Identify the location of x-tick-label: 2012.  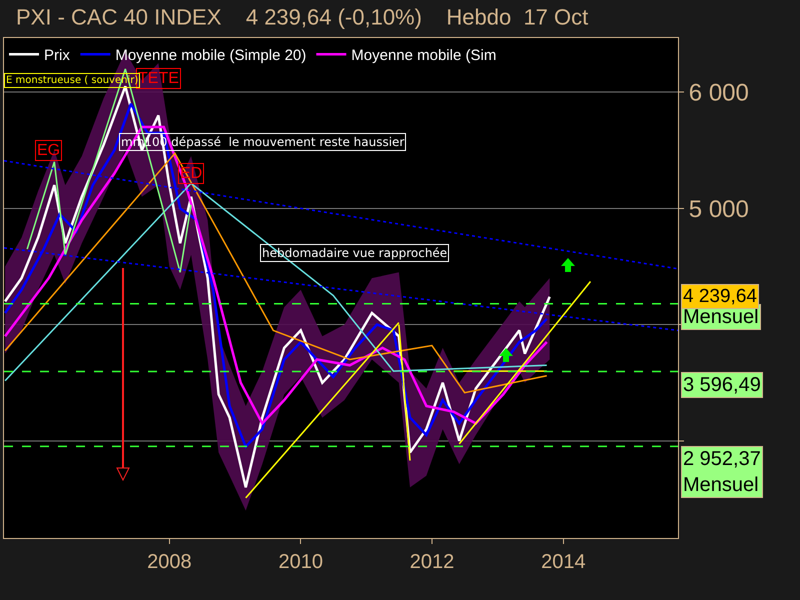
(432, 562).